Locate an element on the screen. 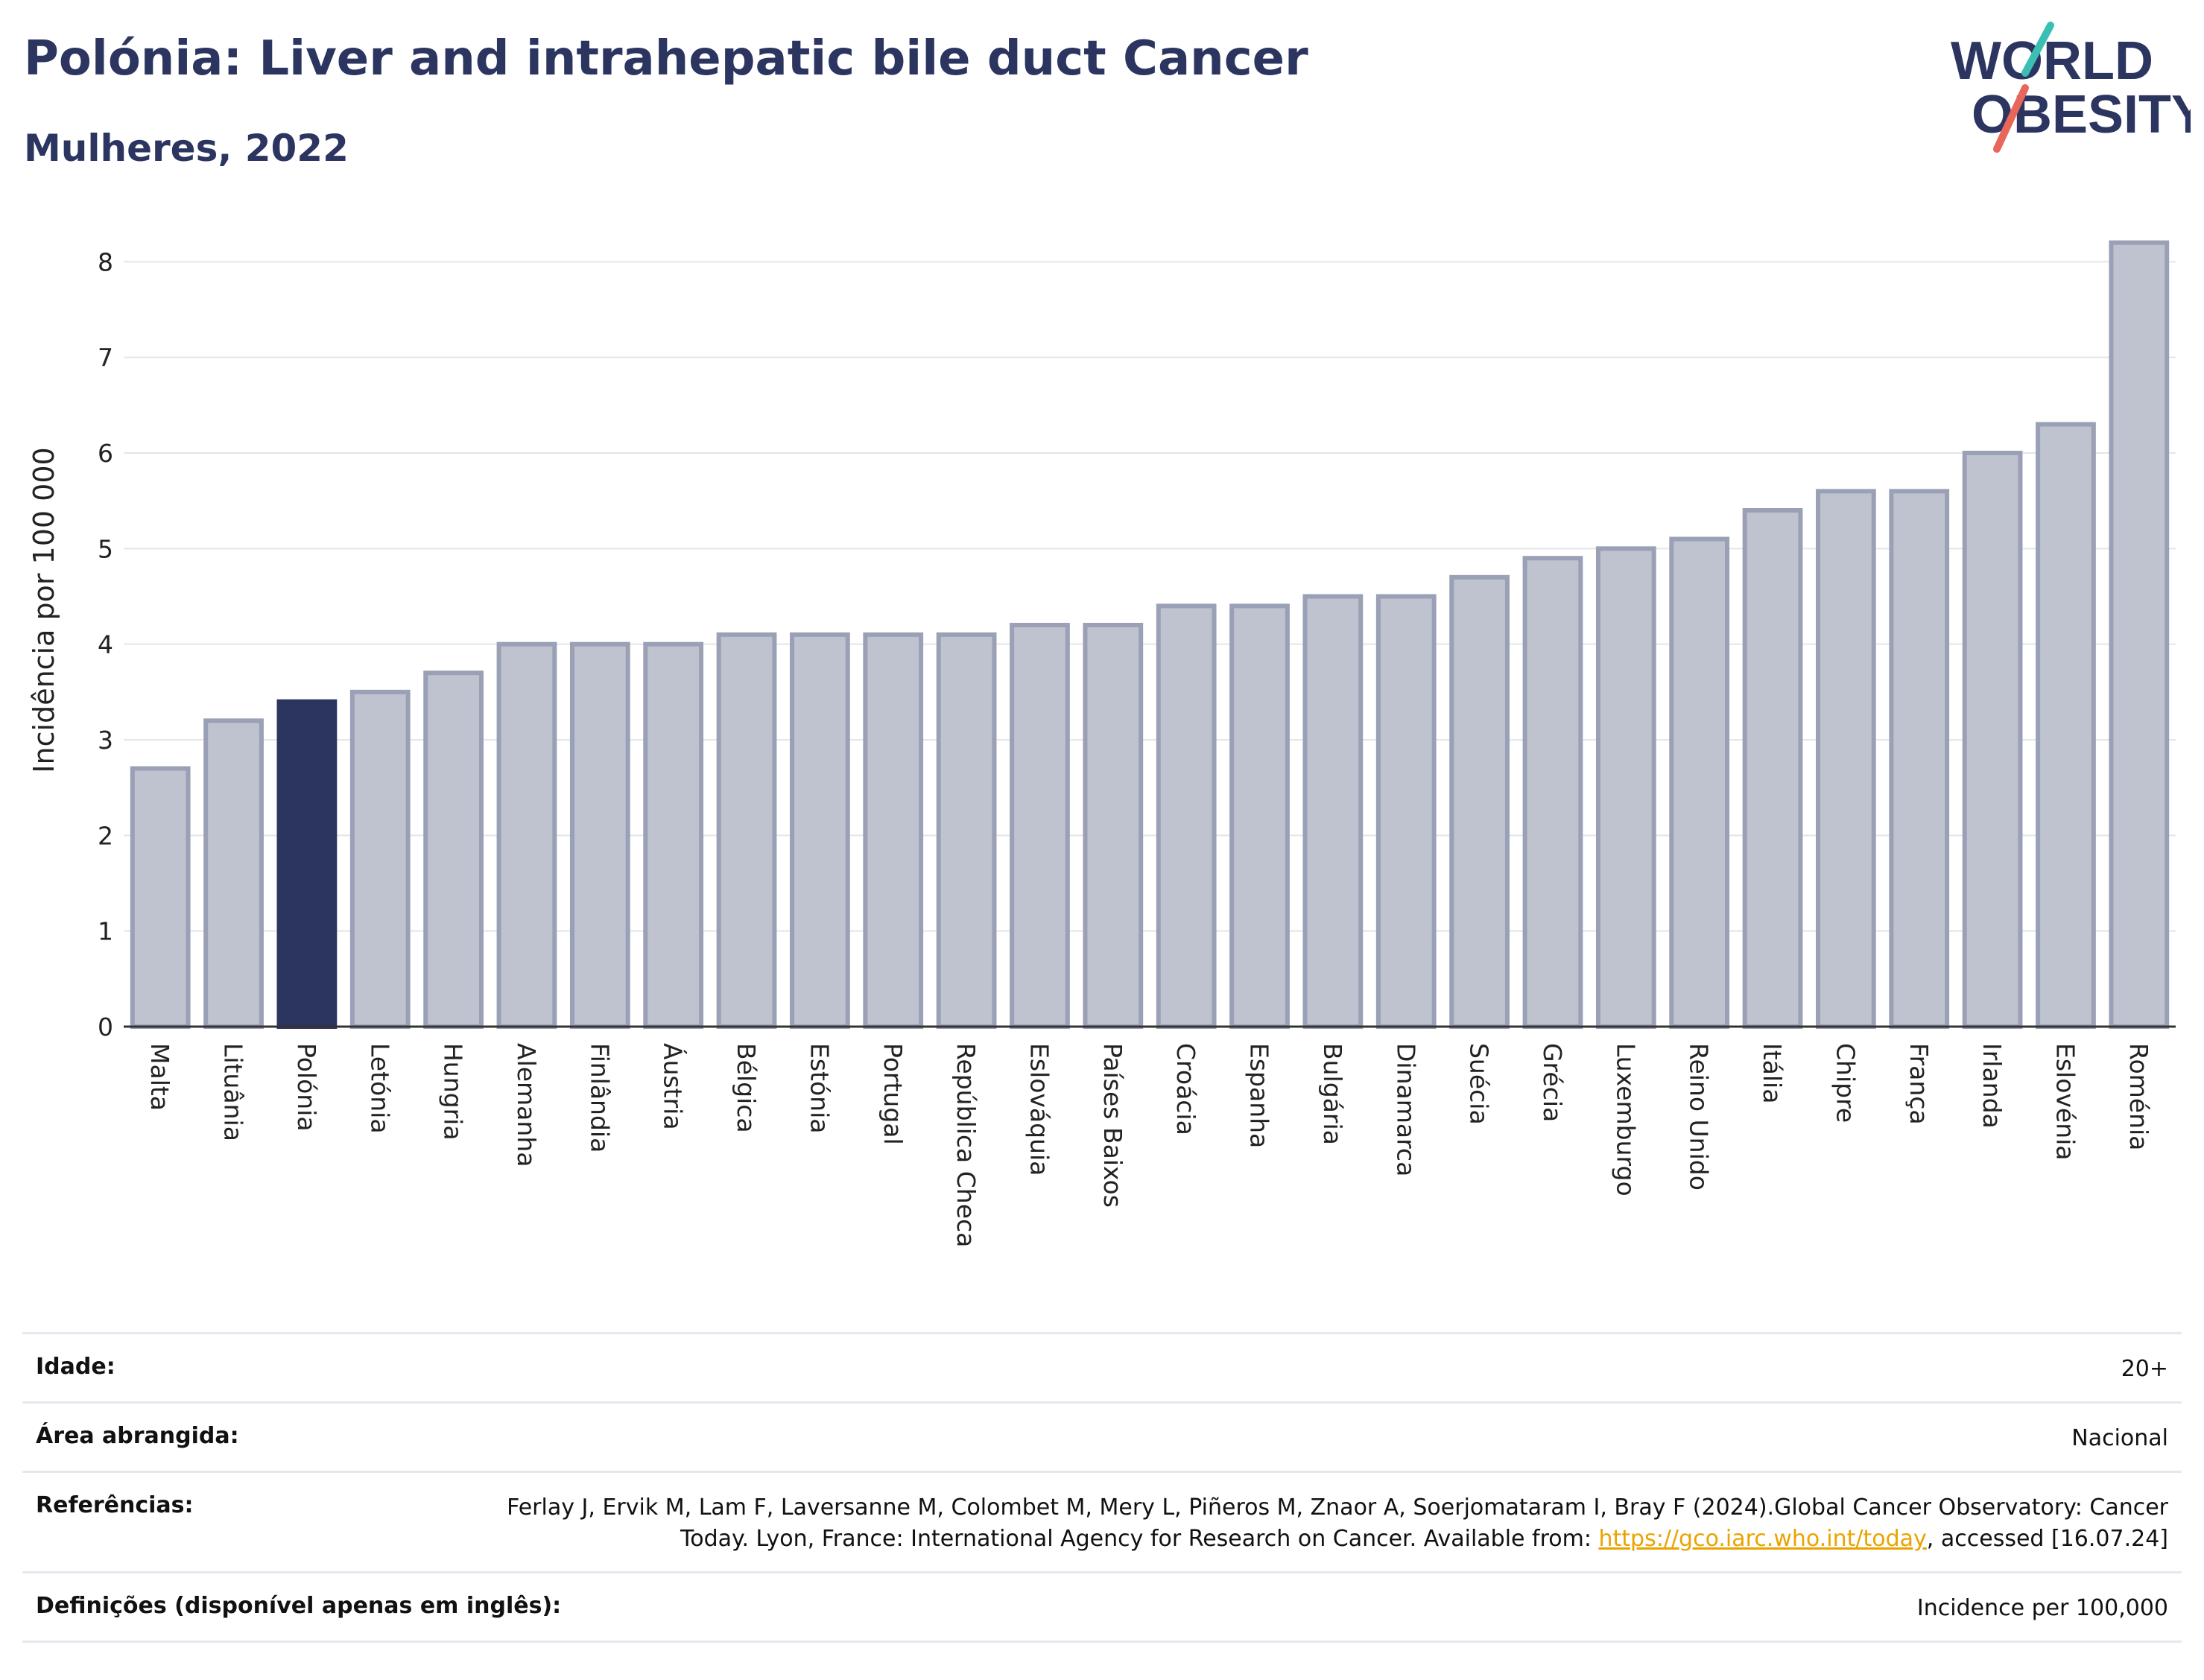  footer-row-age: Idade: 20+ is located at coordinates (1102, 1366).